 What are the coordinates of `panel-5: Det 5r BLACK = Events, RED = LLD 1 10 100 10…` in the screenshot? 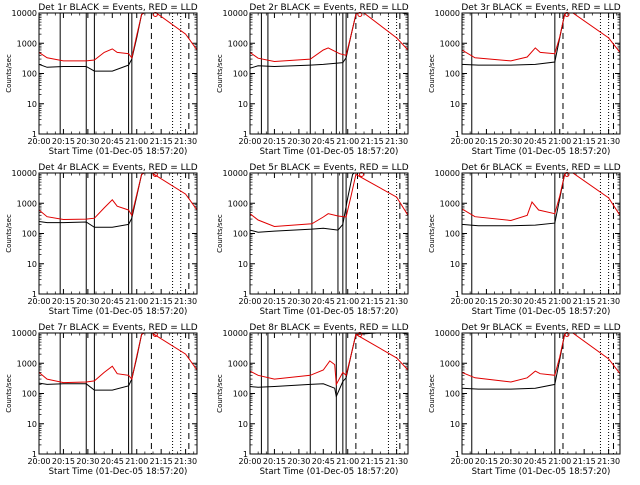 It's located at (312, 240).